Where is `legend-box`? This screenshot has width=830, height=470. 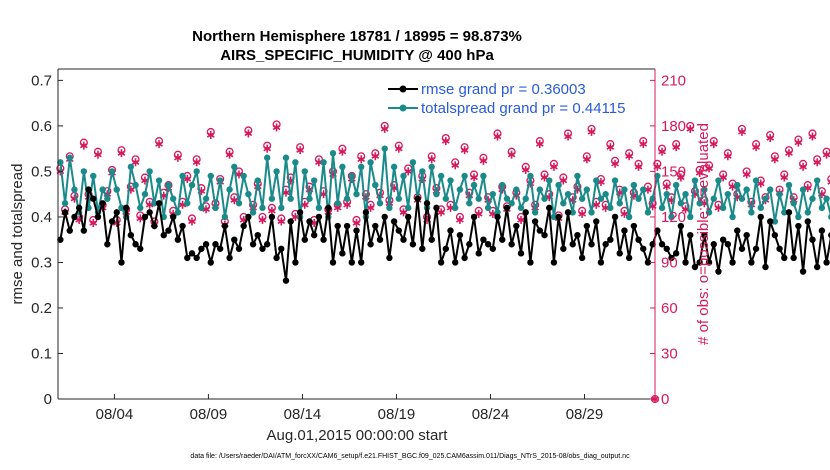 legend-box is located at coordinates (515, 96).